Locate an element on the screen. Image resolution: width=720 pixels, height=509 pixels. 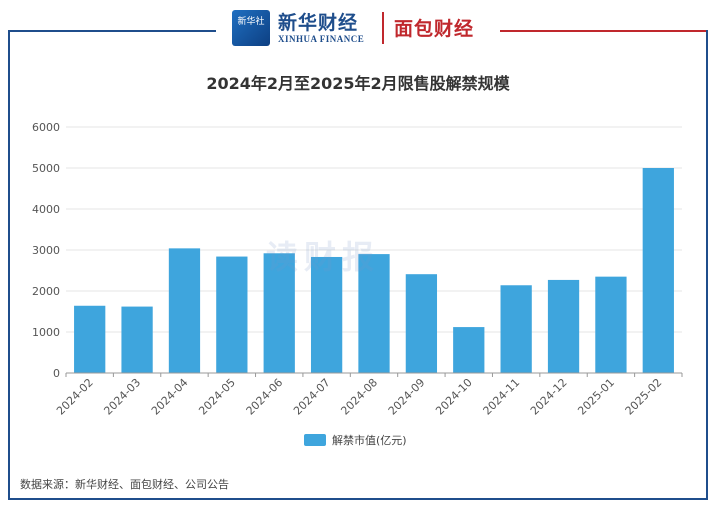
x-tick-label: 2024-04 is located at coordinates (170, 397).